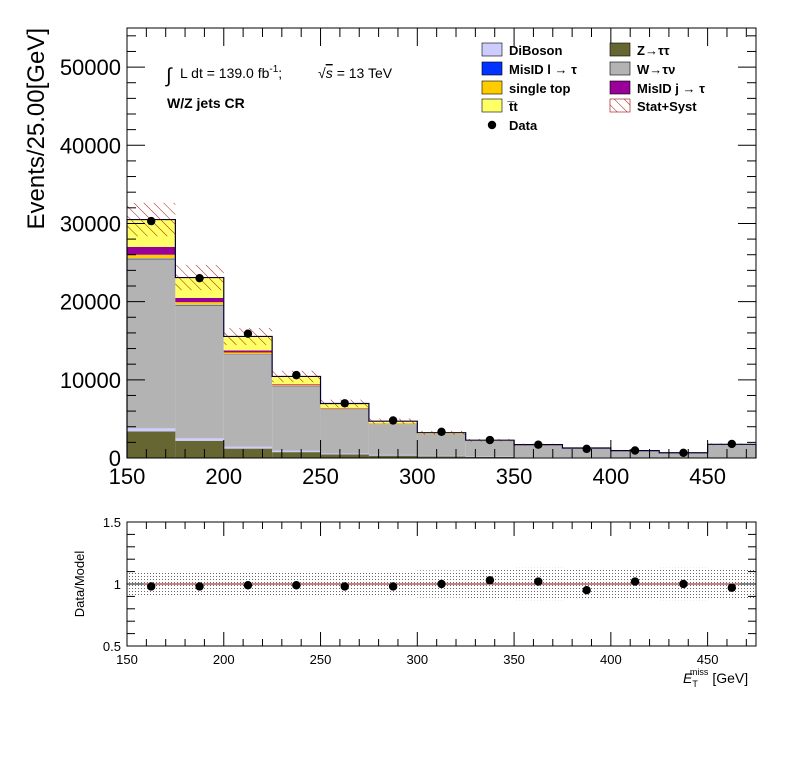  I want to click on ratio-xtick-label-2: 250, so click(321, 659).